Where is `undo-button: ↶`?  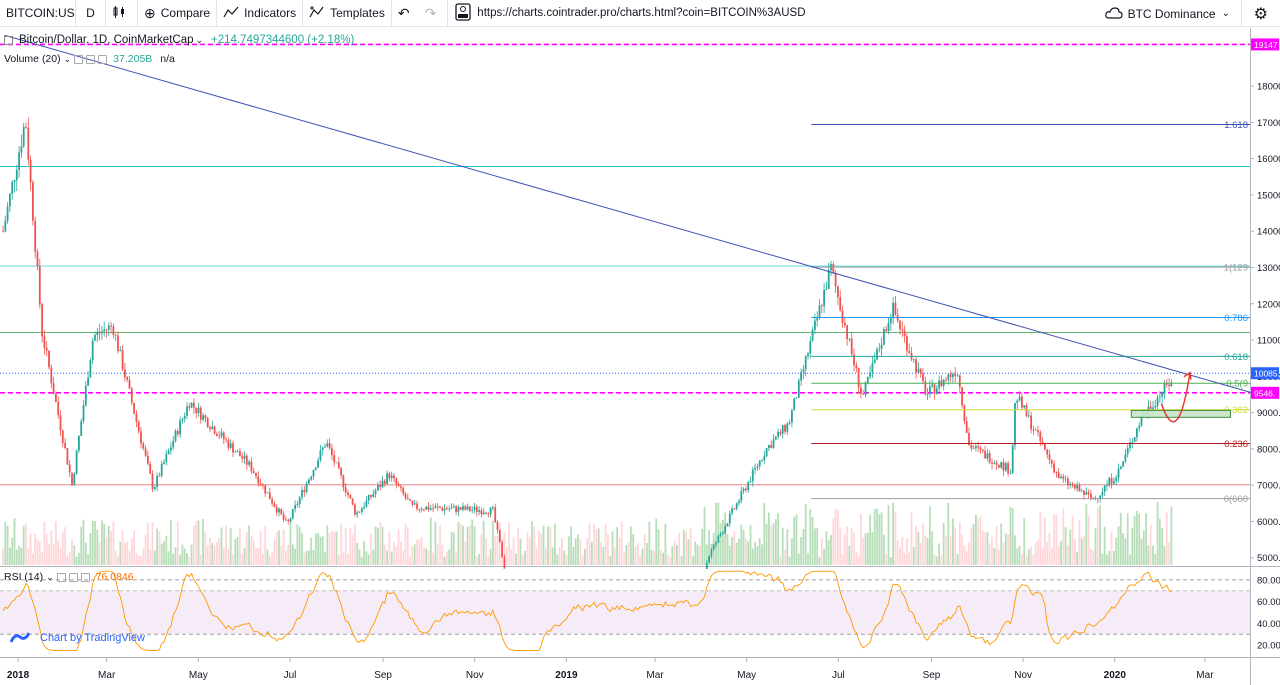 undo-button: ↶ is located at coordinates (405, 13).